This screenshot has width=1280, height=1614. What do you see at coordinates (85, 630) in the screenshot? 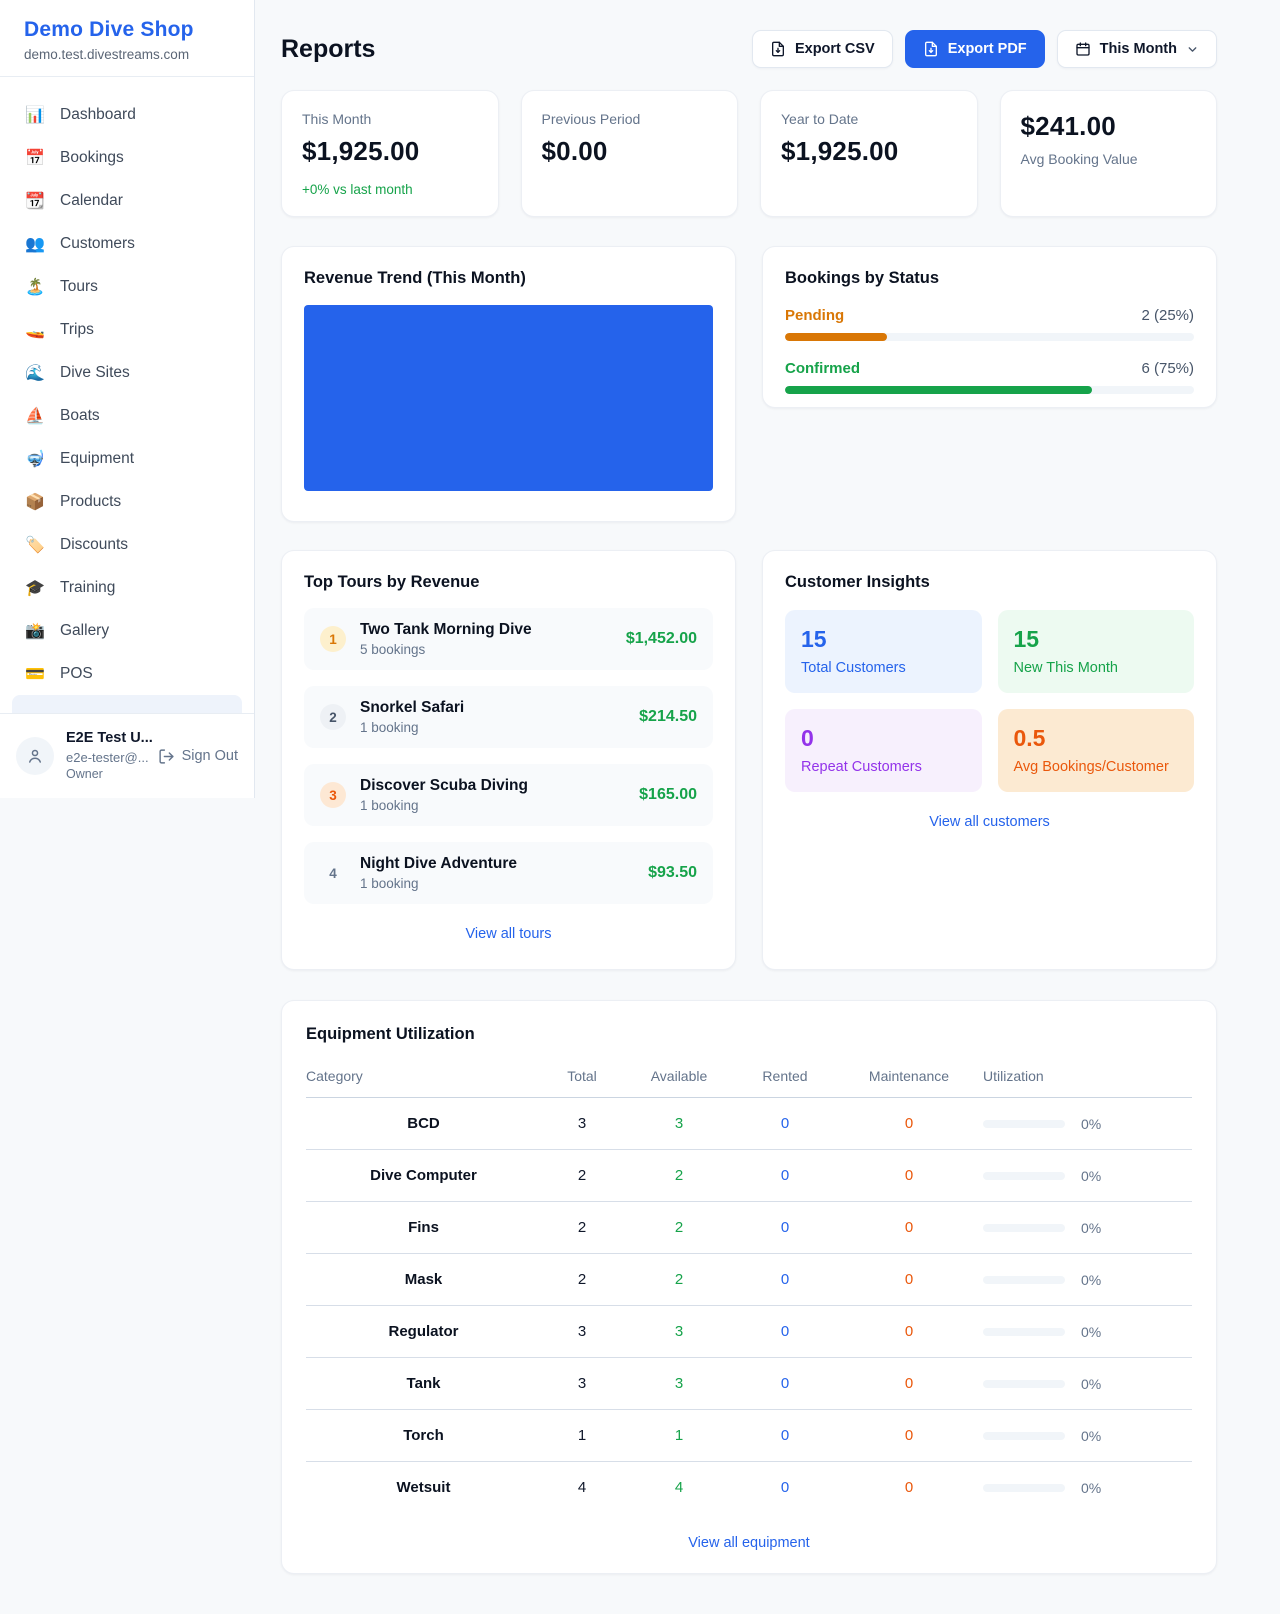
I see `sidebar-item-label: Gallery` at bounding box center [85, 630].